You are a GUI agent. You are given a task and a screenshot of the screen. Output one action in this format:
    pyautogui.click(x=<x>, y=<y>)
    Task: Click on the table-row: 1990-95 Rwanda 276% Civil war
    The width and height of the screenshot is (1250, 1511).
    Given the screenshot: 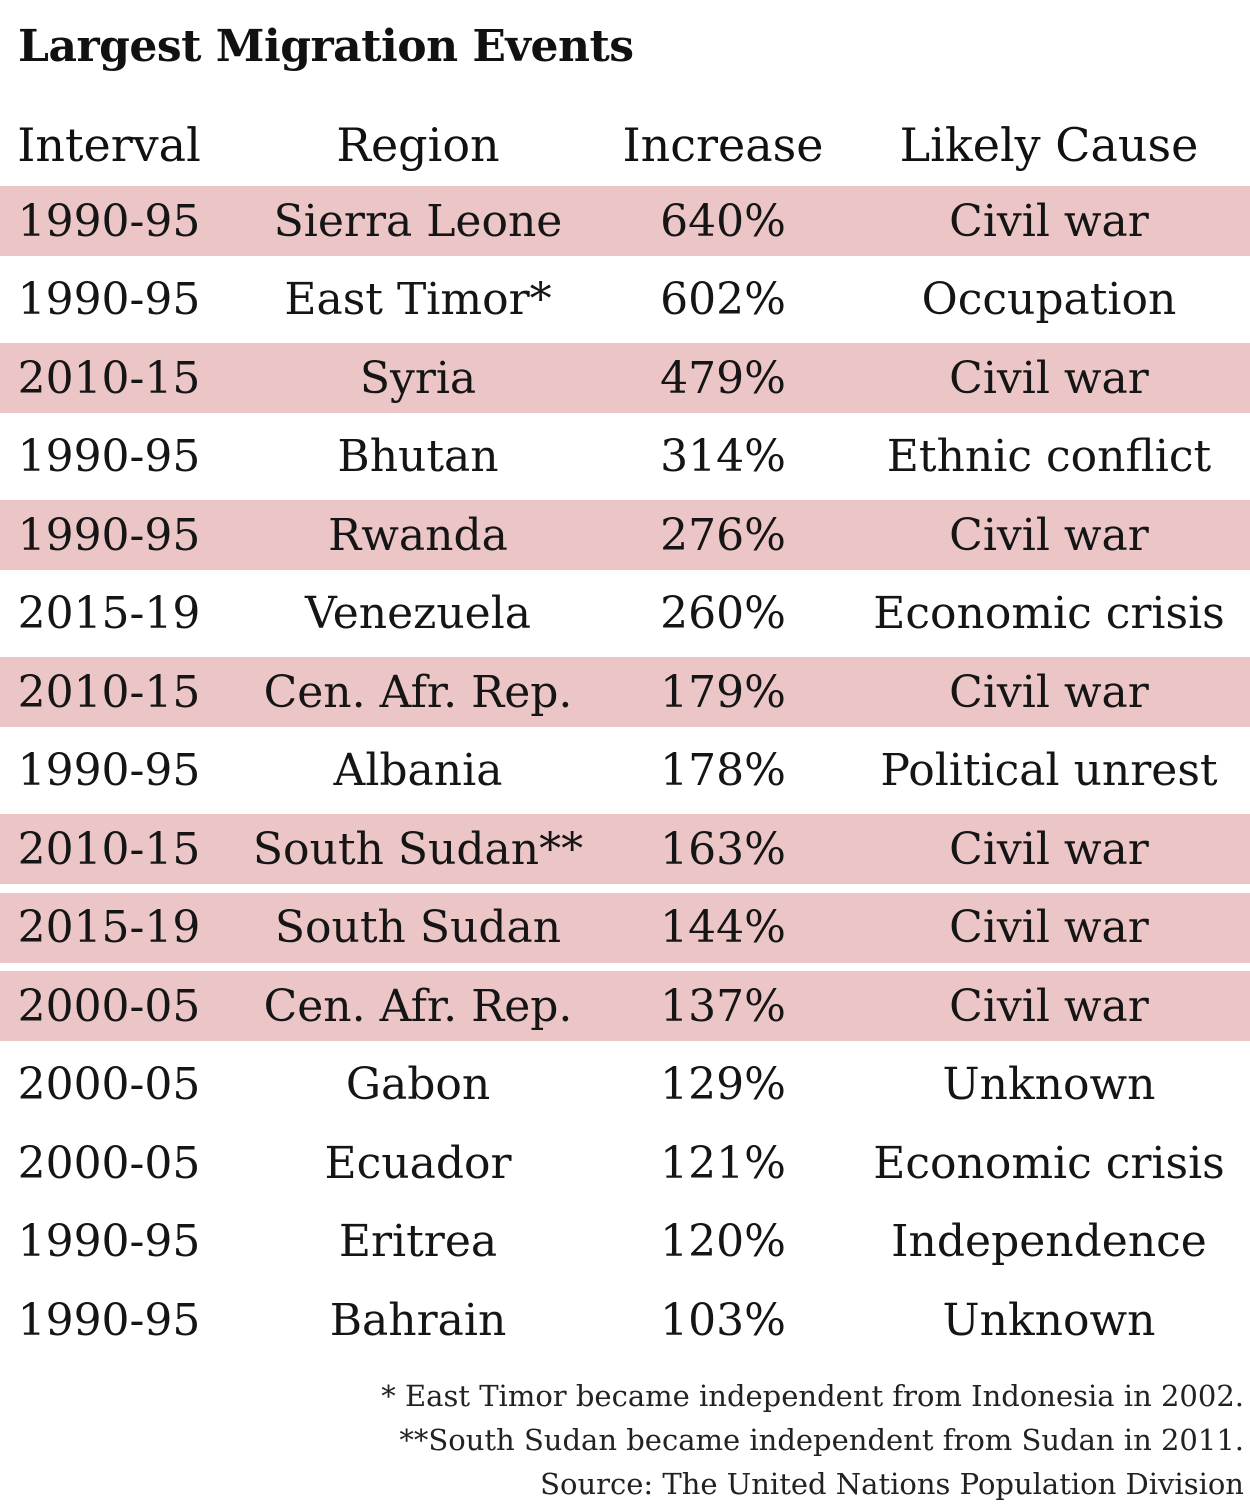 What is the action you would take?
    pyautogui.click(x=625, y=535)
    